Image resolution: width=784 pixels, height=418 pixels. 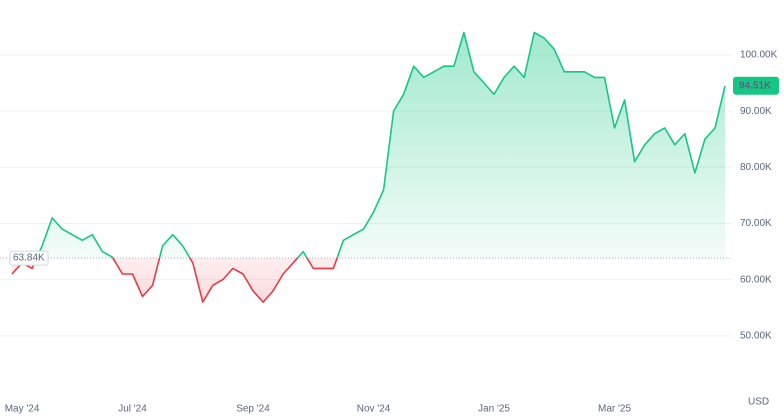 What do you see at coordinates (253, 409) in the screenshot?
I see `x-tick-label: Sep '24` at bounding box center [253, 409].